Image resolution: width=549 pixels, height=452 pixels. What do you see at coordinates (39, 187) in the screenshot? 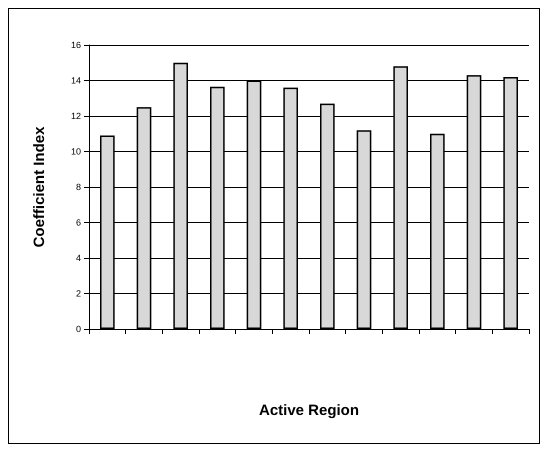
I see `y-axis-title: Coefficient Index` at bounding box center [39, 187].